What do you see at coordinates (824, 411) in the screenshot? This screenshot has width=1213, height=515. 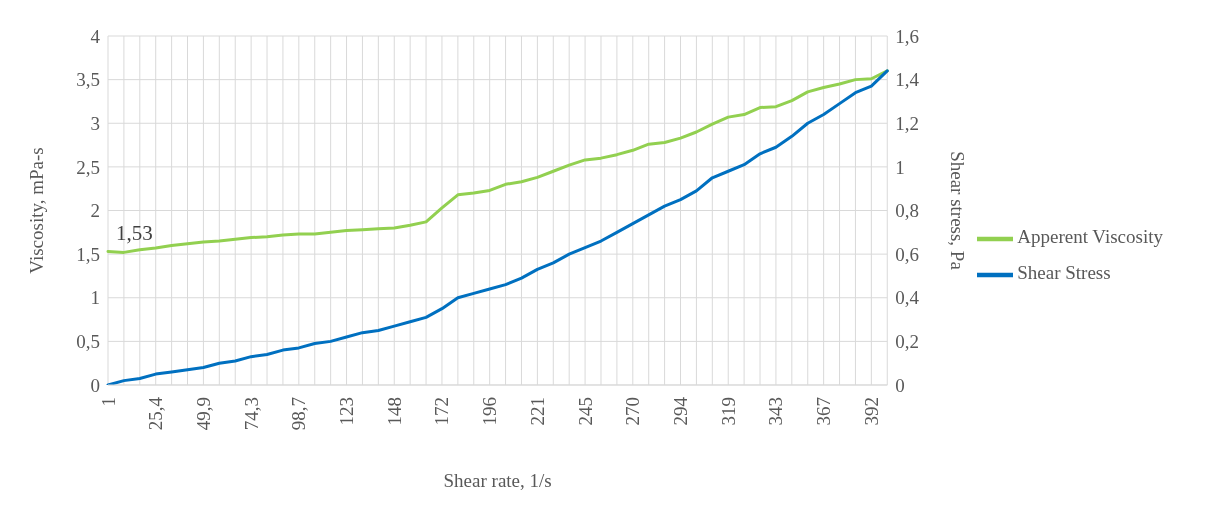 I see `x-tick-label: 367` at bounding box center [824, 411].